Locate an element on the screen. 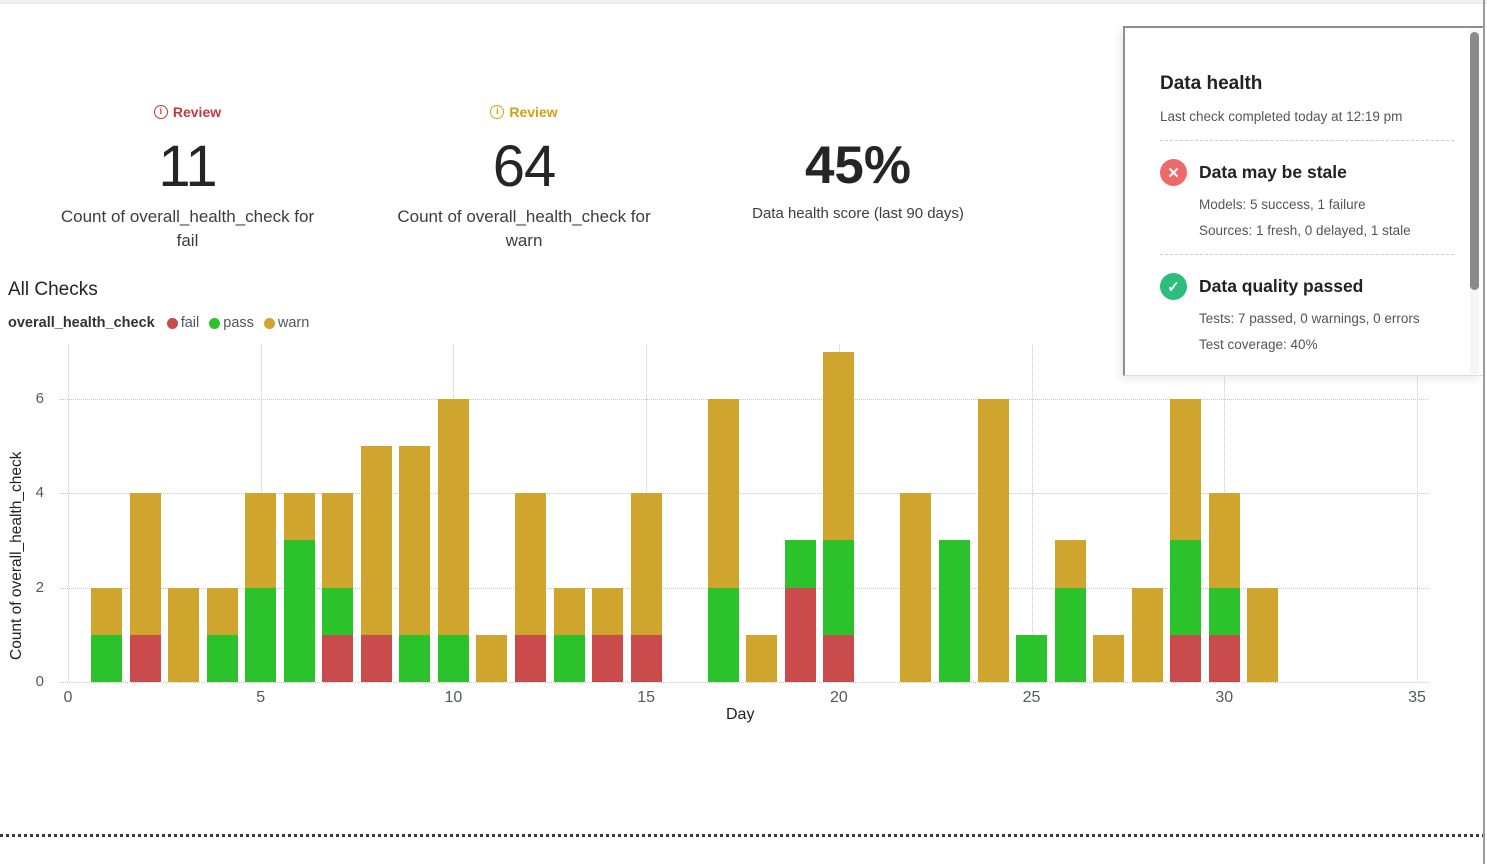  bar-day27-warn is located at coordinates (1109, 658).